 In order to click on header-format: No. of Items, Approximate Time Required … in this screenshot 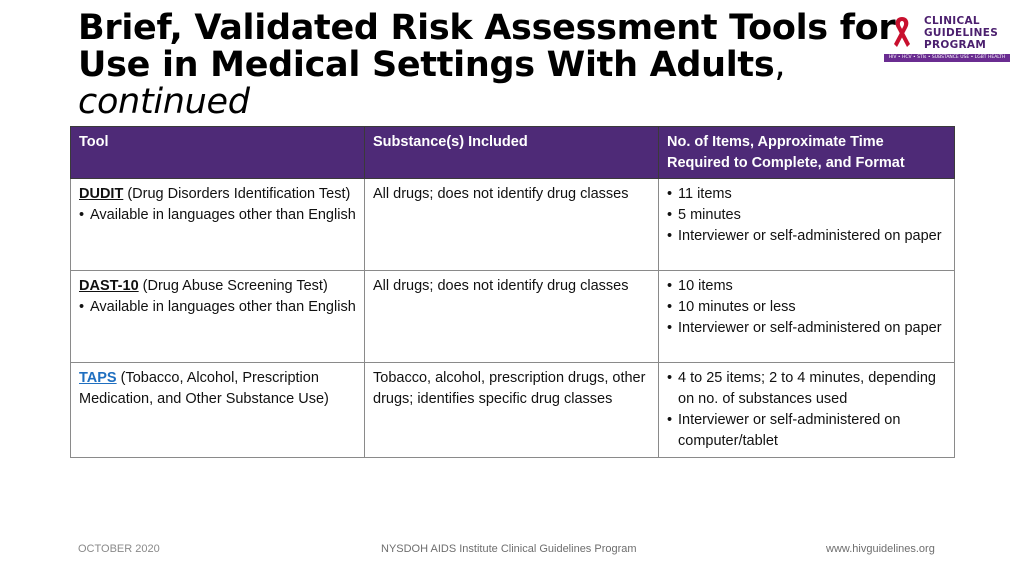, I will do `click(806, 152)`.